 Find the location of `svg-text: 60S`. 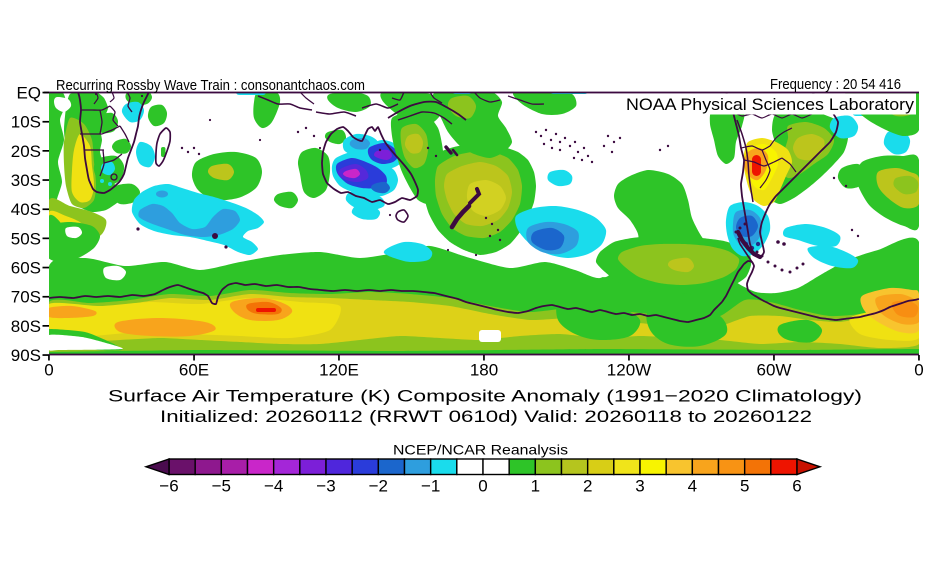

svg-text: 60S is located at coordinates (26, 268).